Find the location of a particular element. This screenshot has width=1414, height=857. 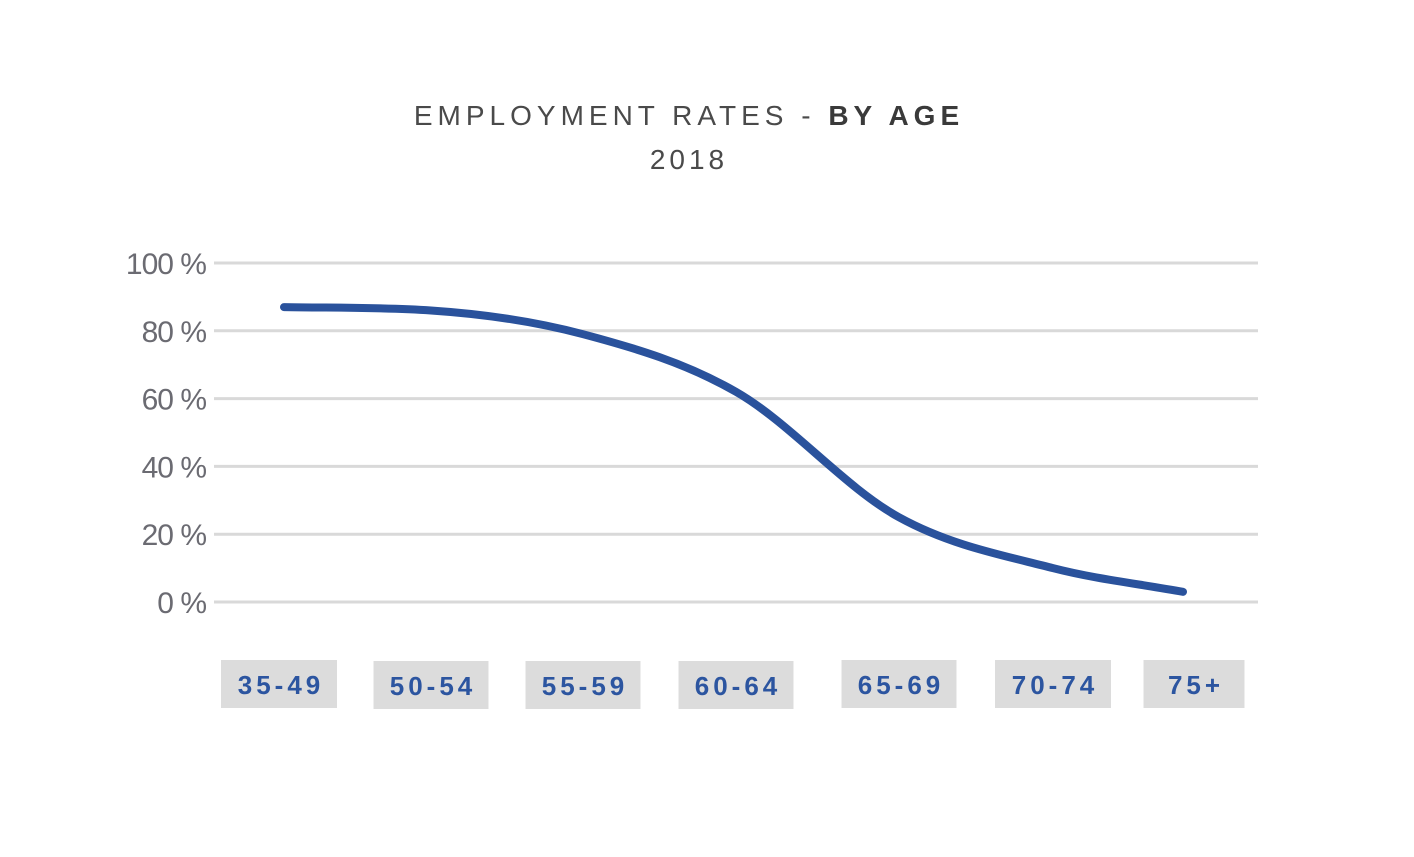

y-tick-label: 0 % is located at coordinates (181, 603).